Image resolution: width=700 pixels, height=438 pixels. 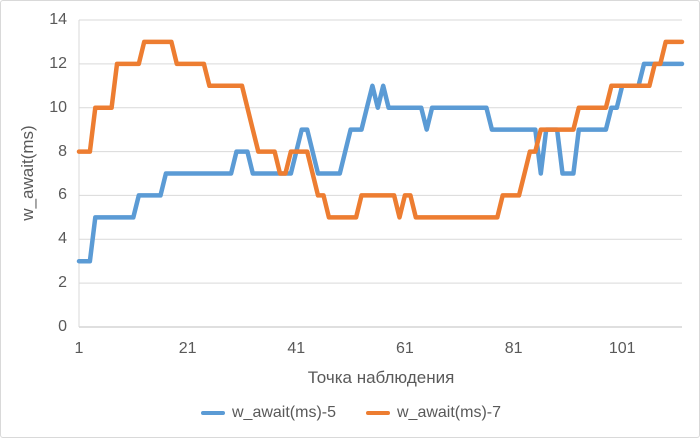 I want to click on legend-label: w_await(ms)-5, so click(x=283, y=412).